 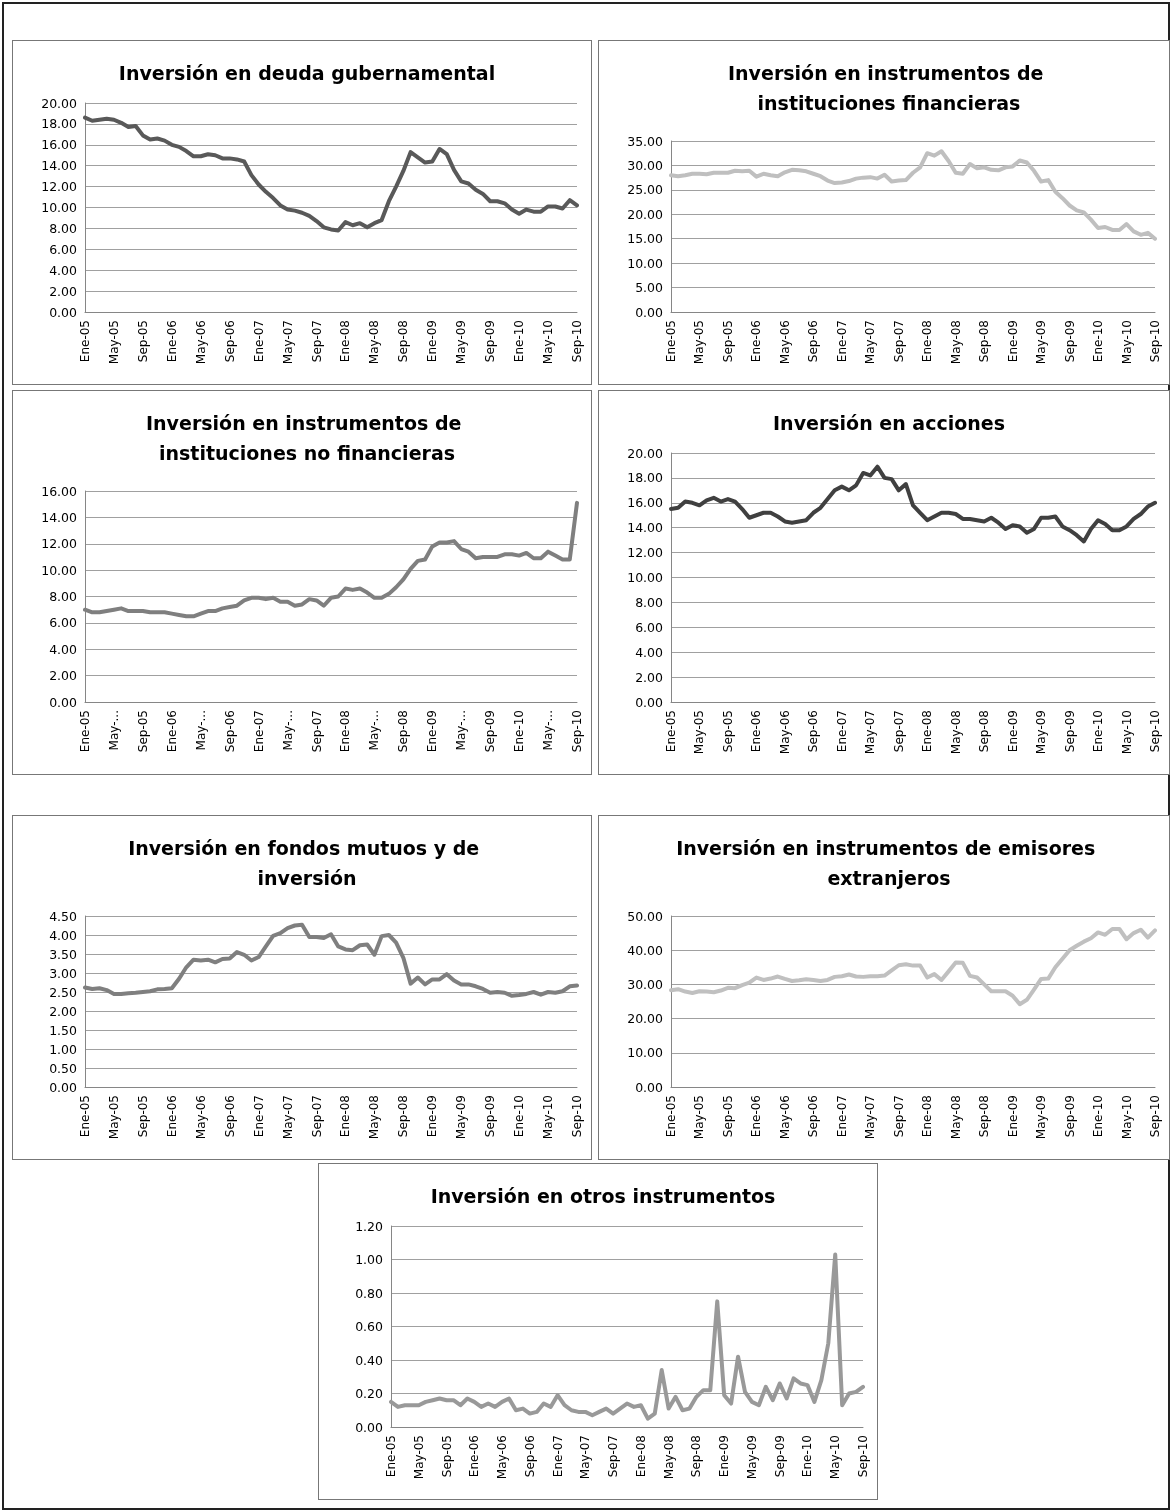 I want to click on chart-title: Inversión en instrumentos de instituciones no financieras, so click(x=307, y=438).